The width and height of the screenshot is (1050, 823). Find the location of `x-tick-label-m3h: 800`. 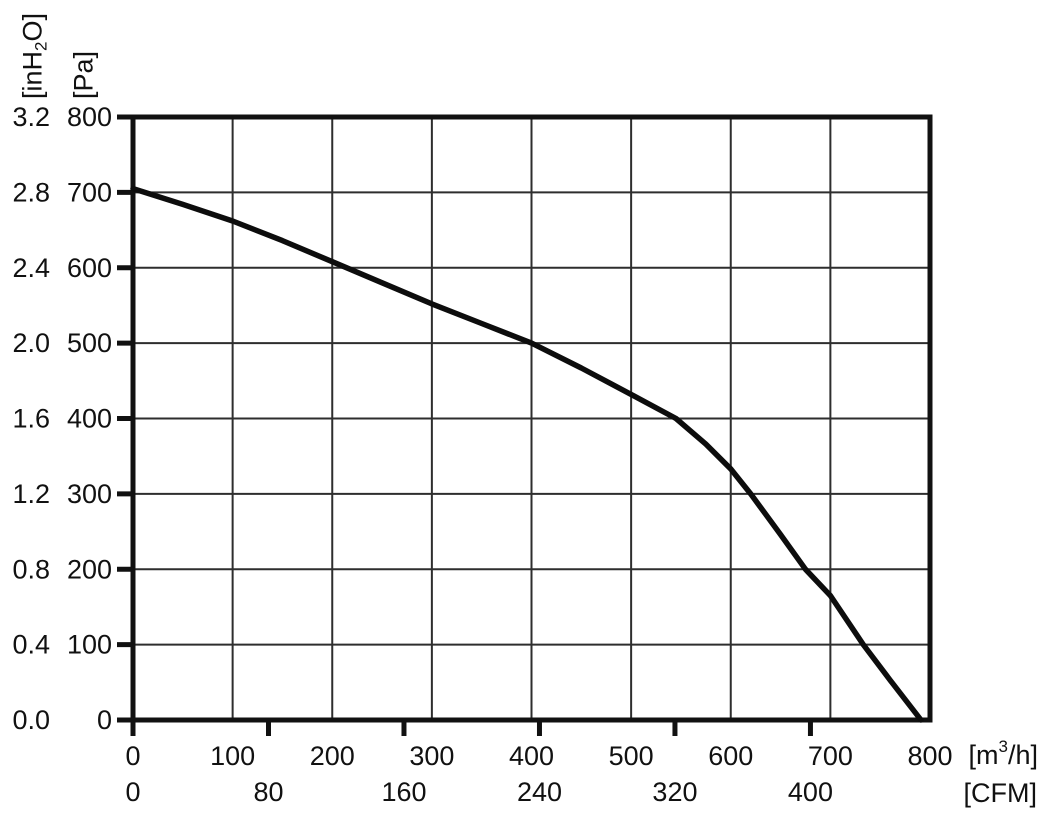

x-tick-label-m3h: 800 is located at coordinates (929, 756).